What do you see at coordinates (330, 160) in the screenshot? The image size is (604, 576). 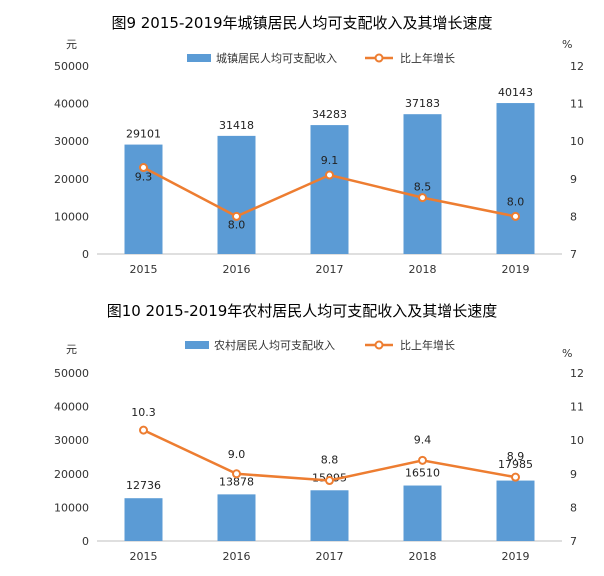 I see `growth-value-label: 9.1` at bounding box center [330, 160].